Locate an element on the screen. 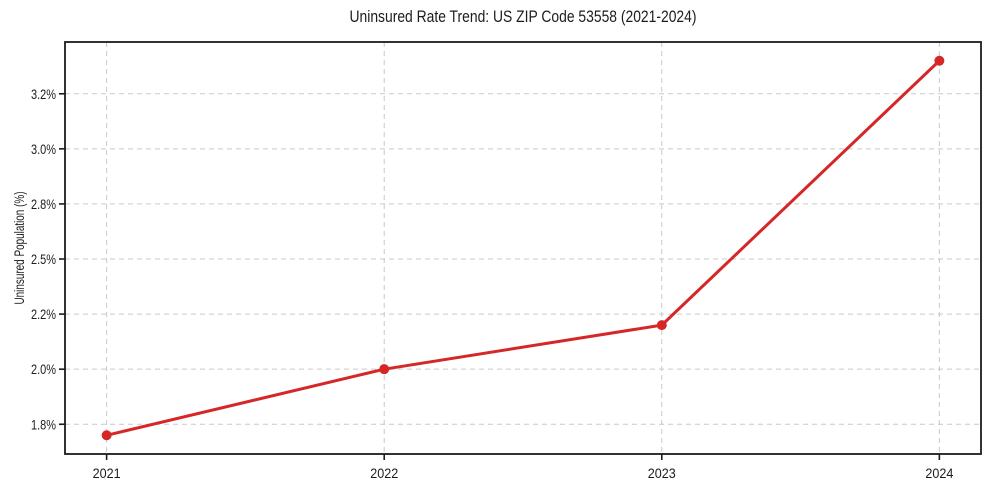 The height and width of the screenshot is (490, 989). x-tick-label: 2023 is located at coordinates (662, 473).